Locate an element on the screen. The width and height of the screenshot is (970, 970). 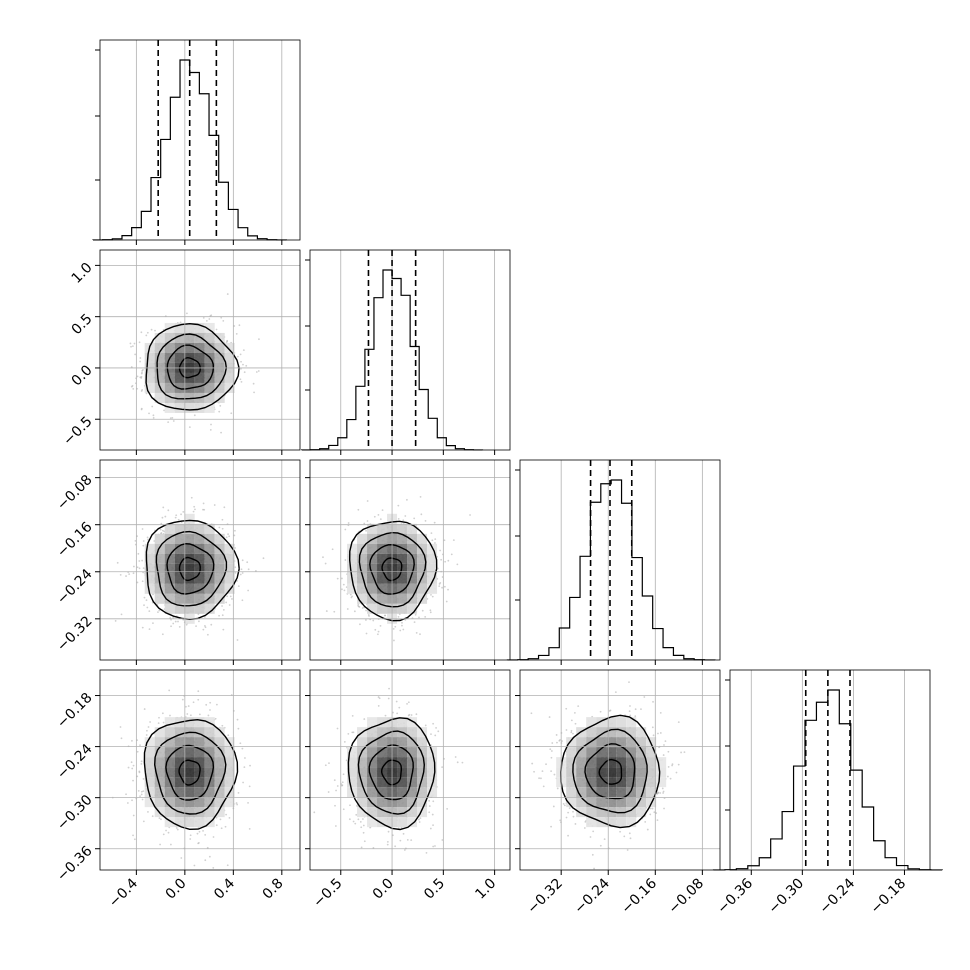
axes-frame is located at coordinates (200, 770).